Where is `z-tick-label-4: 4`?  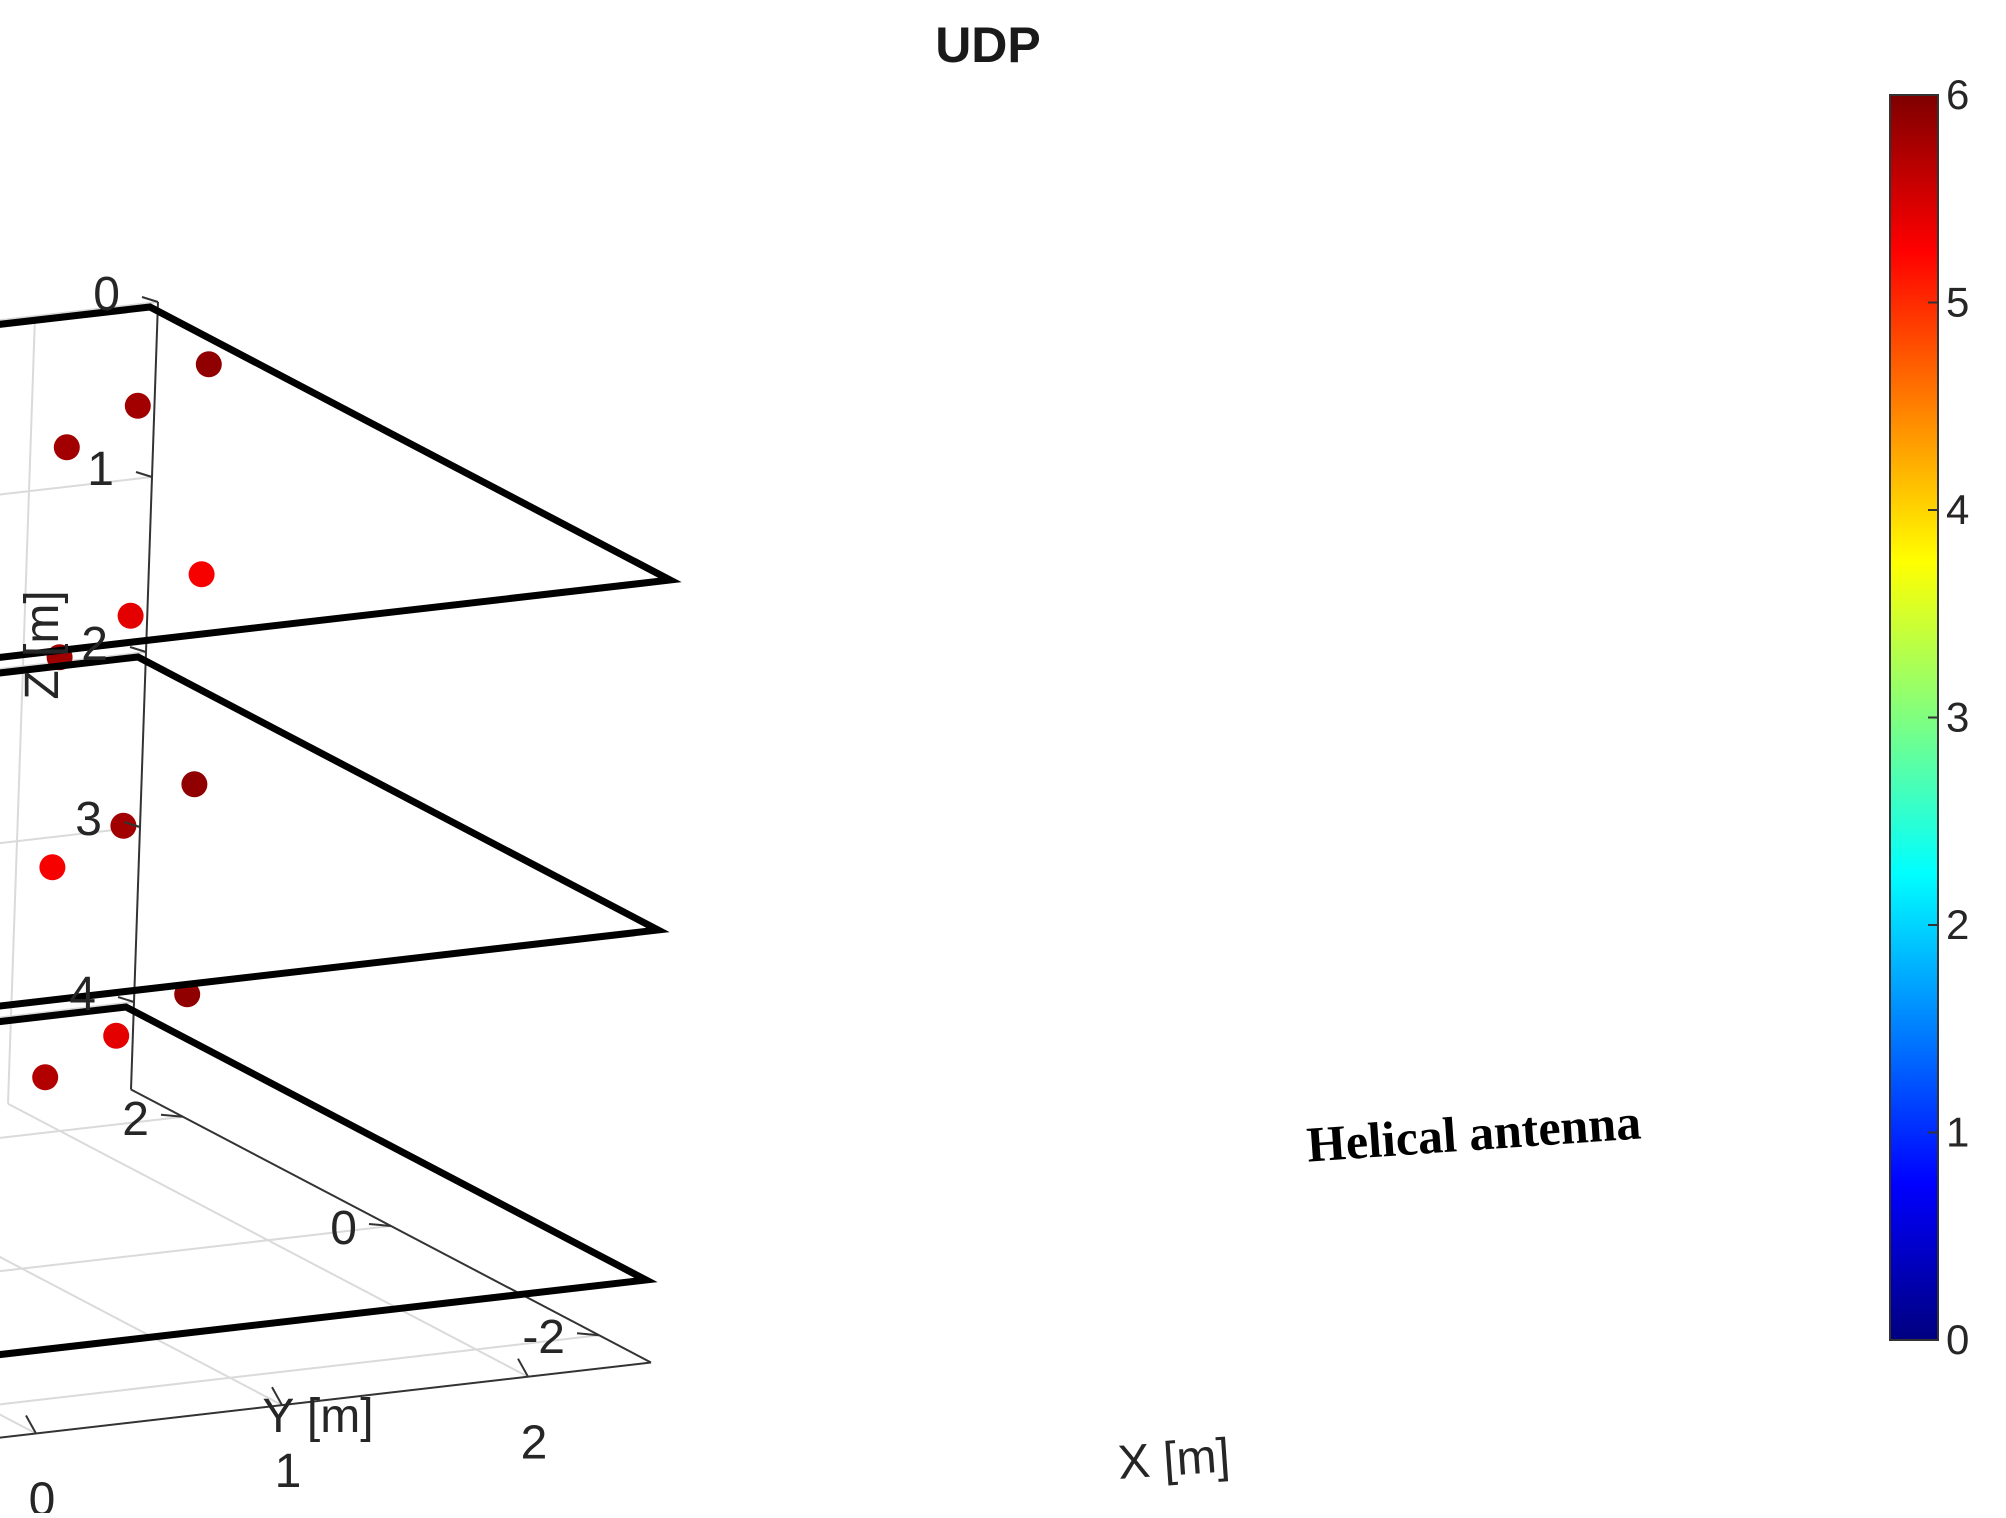 z-tick-label-4: 4 is located at coordinates (82, 994).